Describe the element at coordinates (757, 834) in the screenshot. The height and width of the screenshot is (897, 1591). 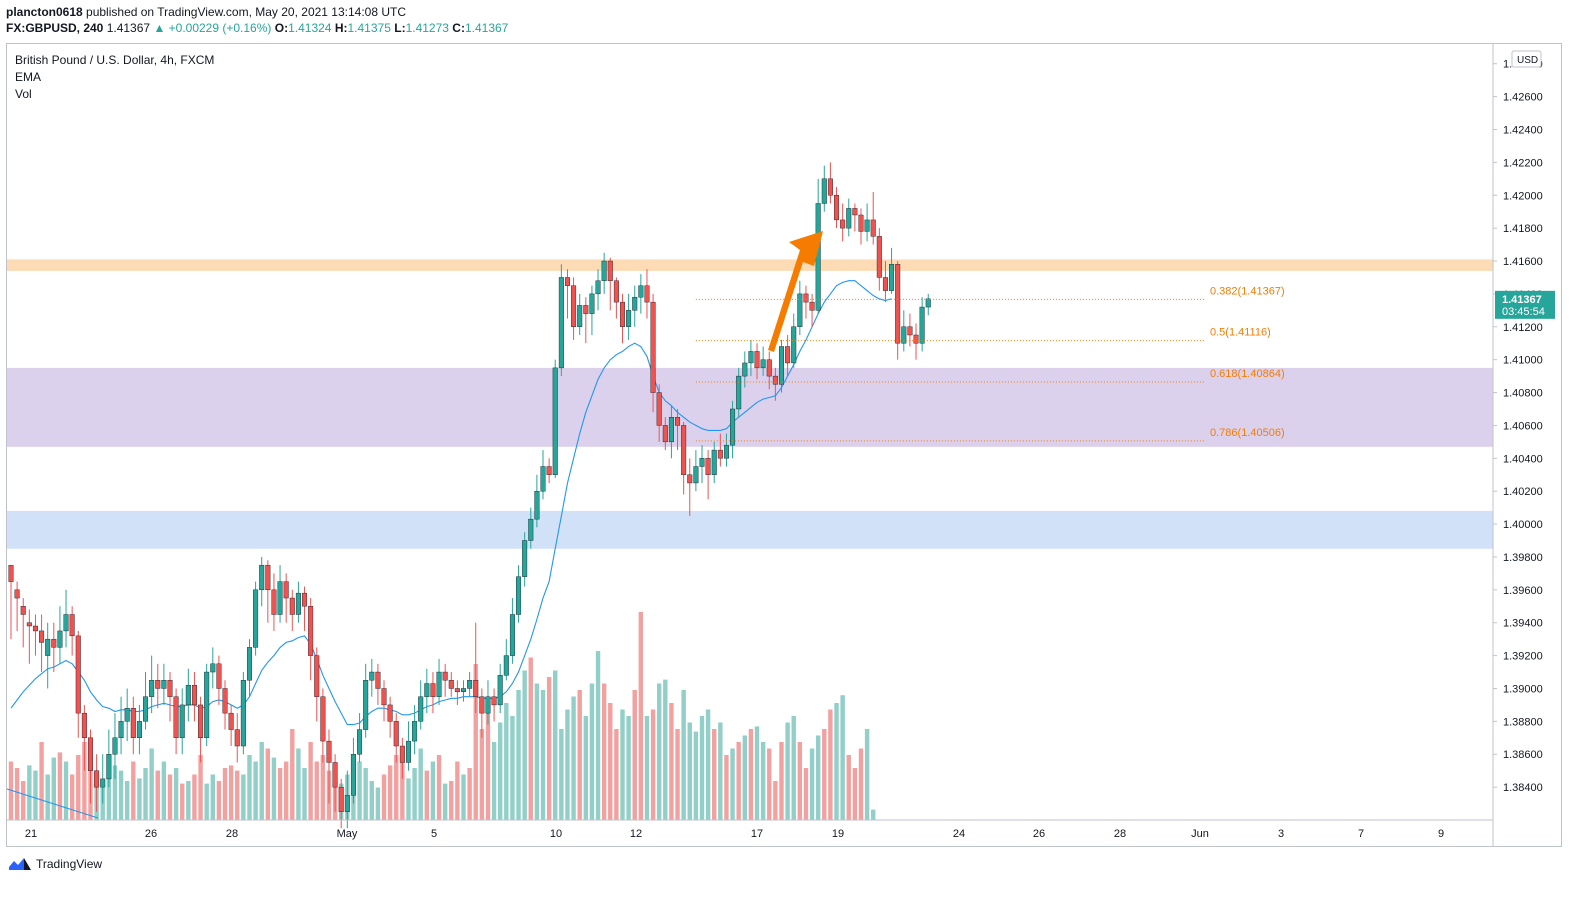
I see `time-axis-label: 17` at that location.